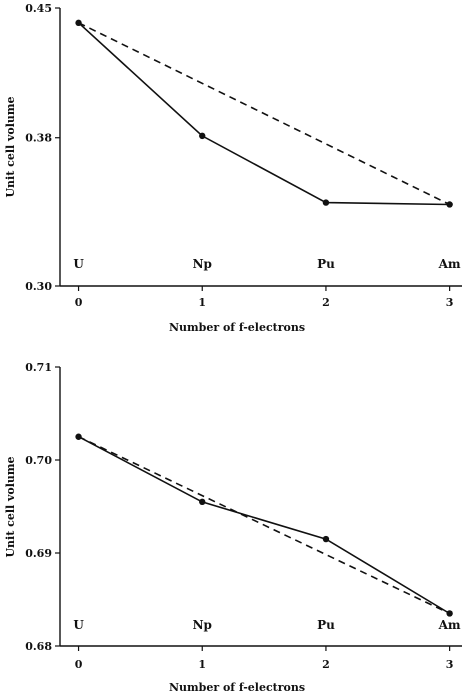  I want to click on top-x-tick-label: 2, so click(326, 302).